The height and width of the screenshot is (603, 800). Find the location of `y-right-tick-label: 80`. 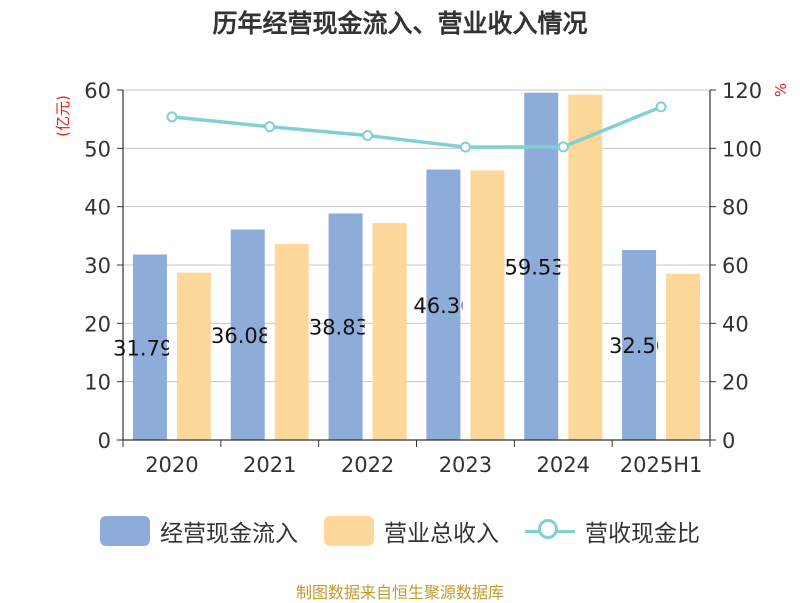

y-right-tick-label: 80 is located at coordinates (735, 208).